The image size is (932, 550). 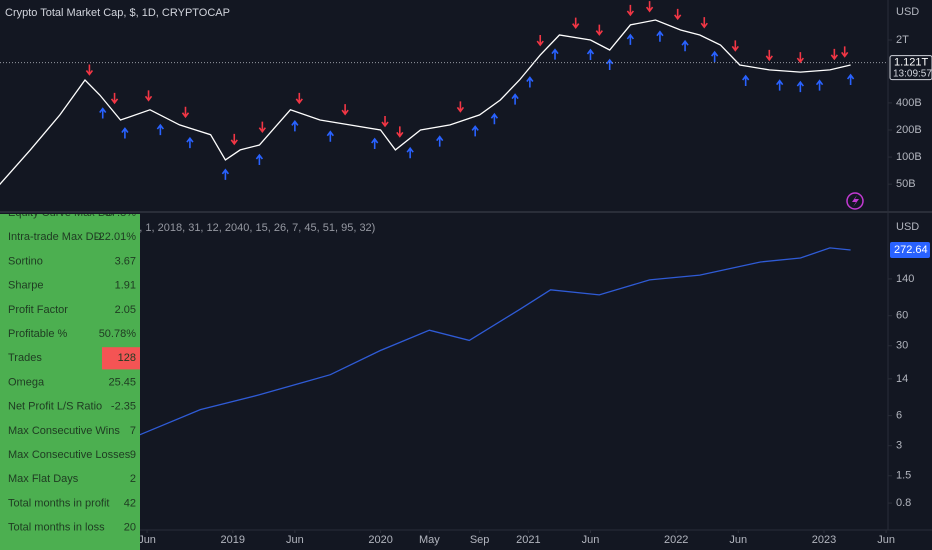 I want to click on stat-label: Max Consecutive Wins, so click(x=64, y=431).